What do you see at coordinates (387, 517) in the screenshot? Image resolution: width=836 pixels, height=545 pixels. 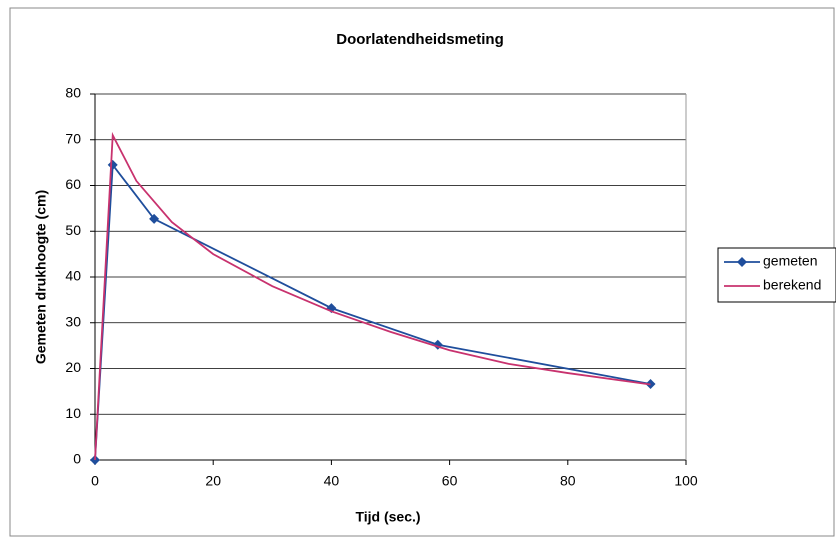 I see `x-axis-label: Tijd (sec.)` at bounding box center [387, 517].